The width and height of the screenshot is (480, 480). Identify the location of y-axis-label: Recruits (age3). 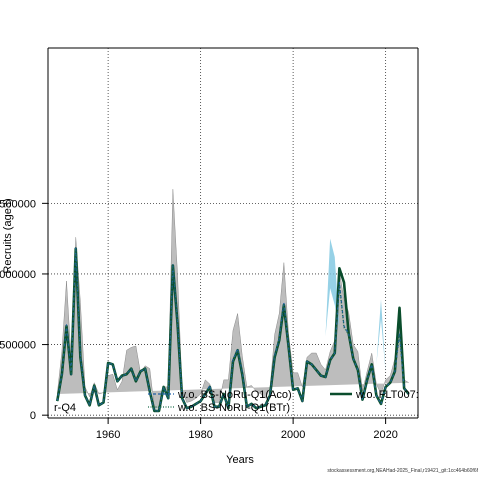
(8, 235).